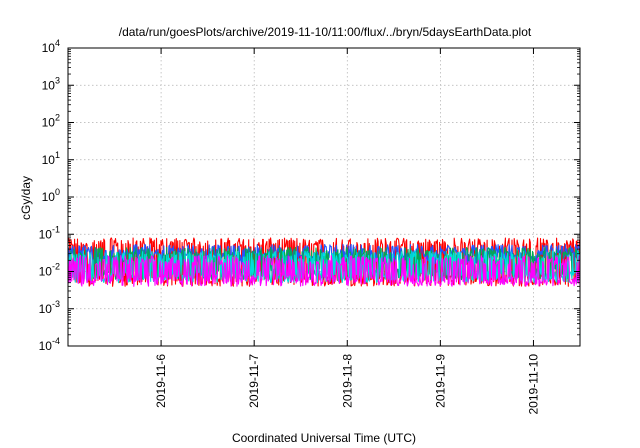 The height and width of the screenshot is (448, 640). I want to click on x-tick-label: 2019-11-7, so click(254, 381).